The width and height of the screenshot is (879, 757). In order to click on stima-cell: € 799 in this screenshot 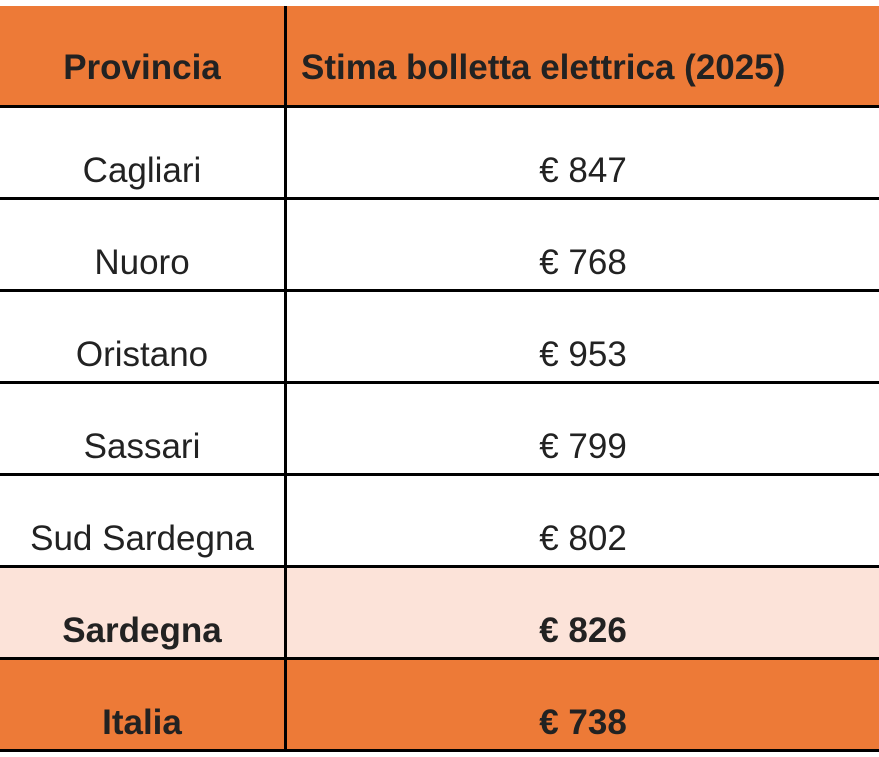, I will do `click(583, 446)`.